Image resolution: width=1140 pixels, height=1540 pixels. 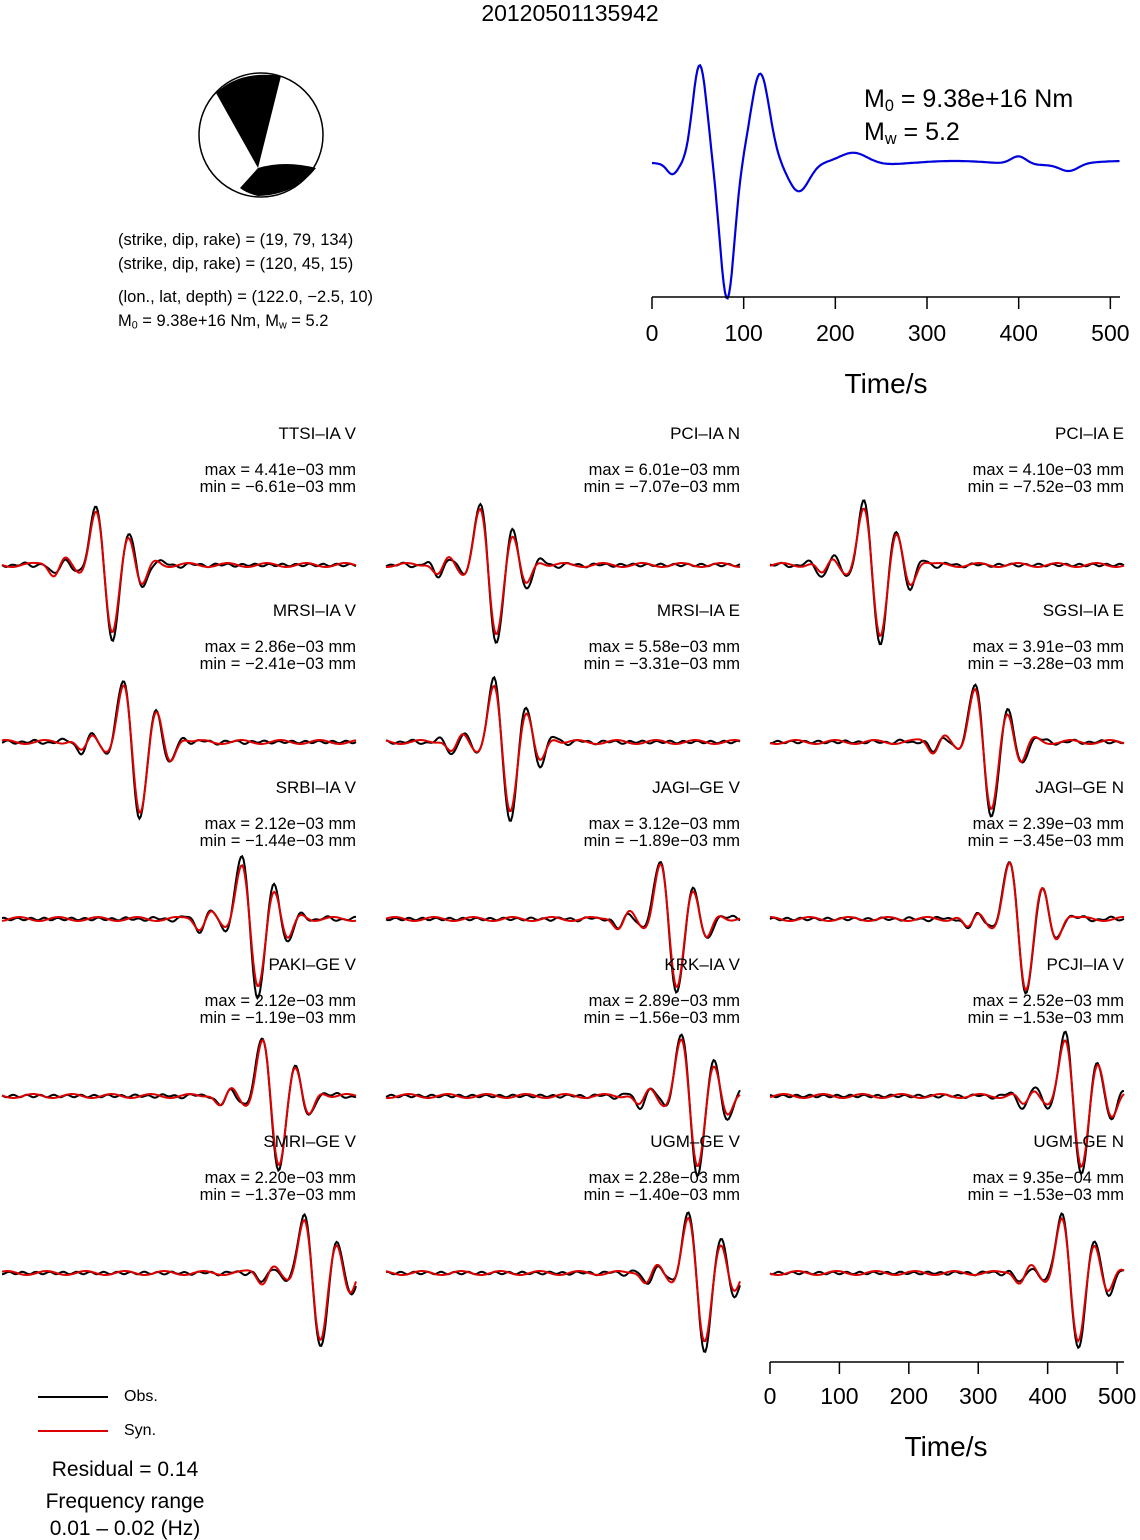 What do you see at coordinates (1018, 333) in the screenshot?
I see `stf-tick-label: 400` at bounding box center [1018, 333].